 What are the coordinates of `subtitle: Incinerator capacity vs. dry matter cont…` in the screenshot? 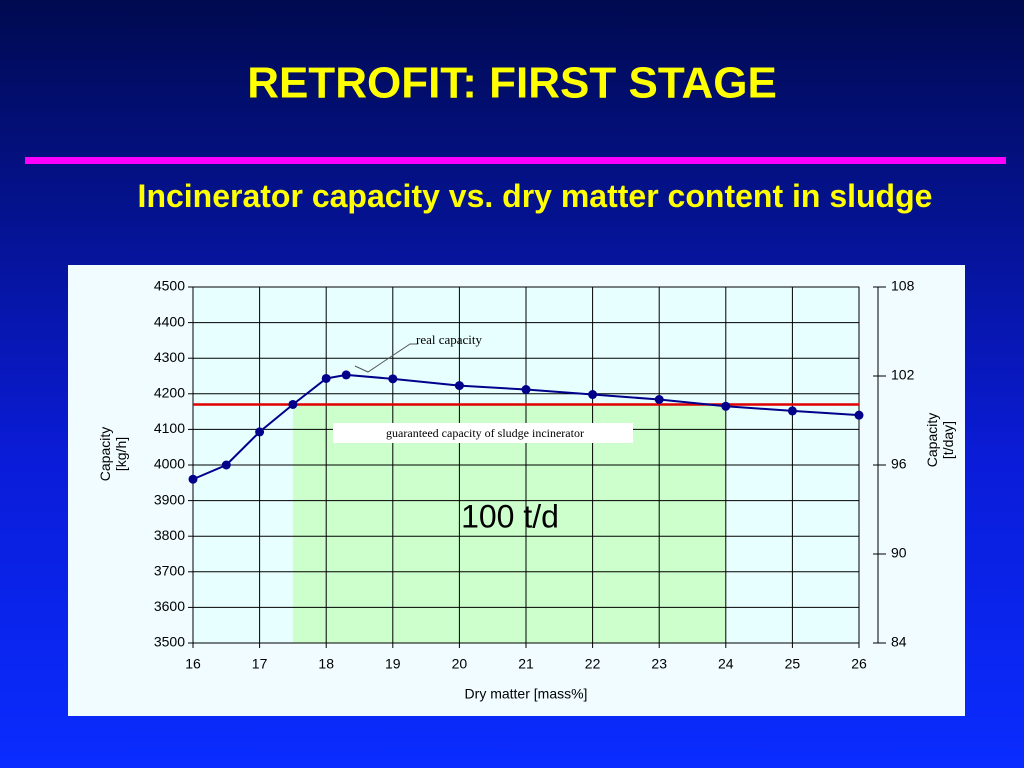 It's located at (535, 196).